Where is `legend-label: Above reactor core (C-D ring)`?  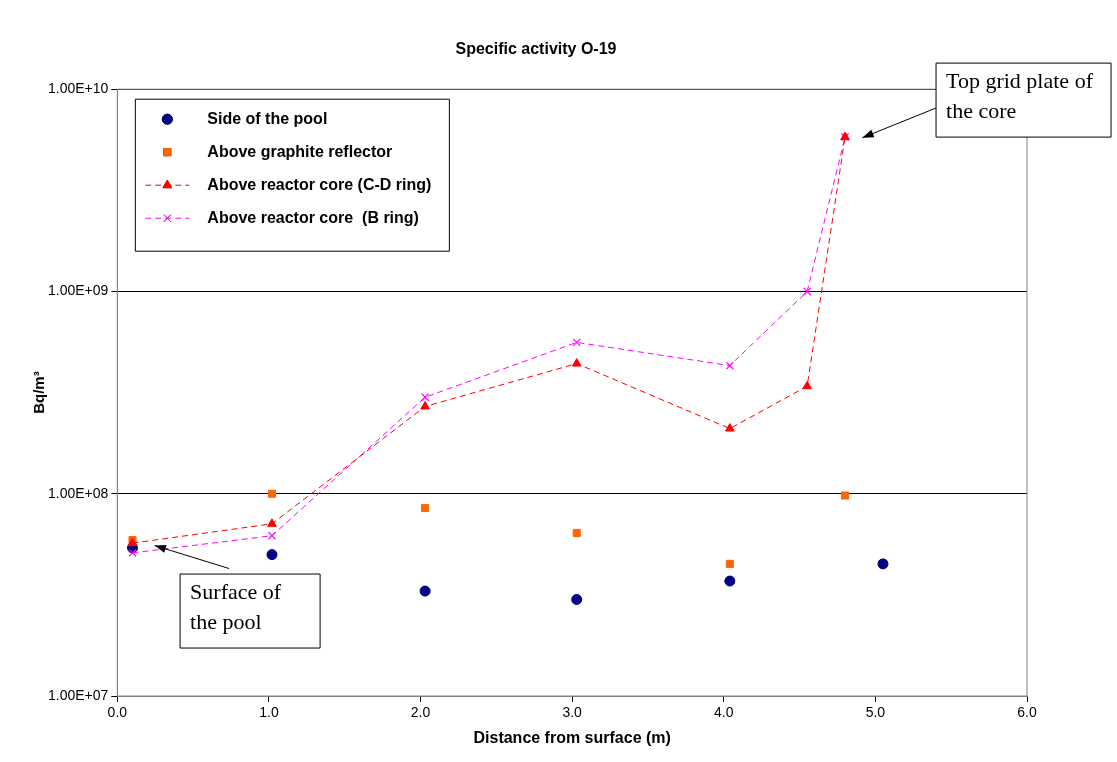 legend-label: Above reactor core (C-D ring) is located at coordinates (319, 184).